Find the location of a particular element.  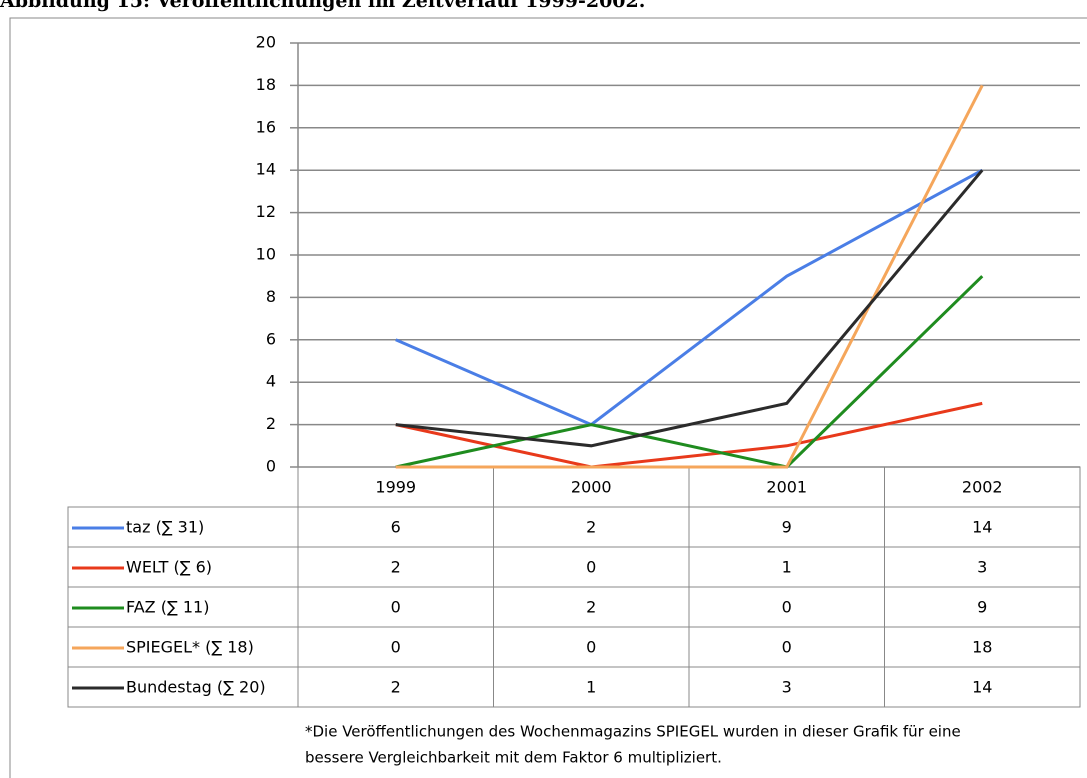

y-tick-label: 2 is located at coordinates (271, 423).